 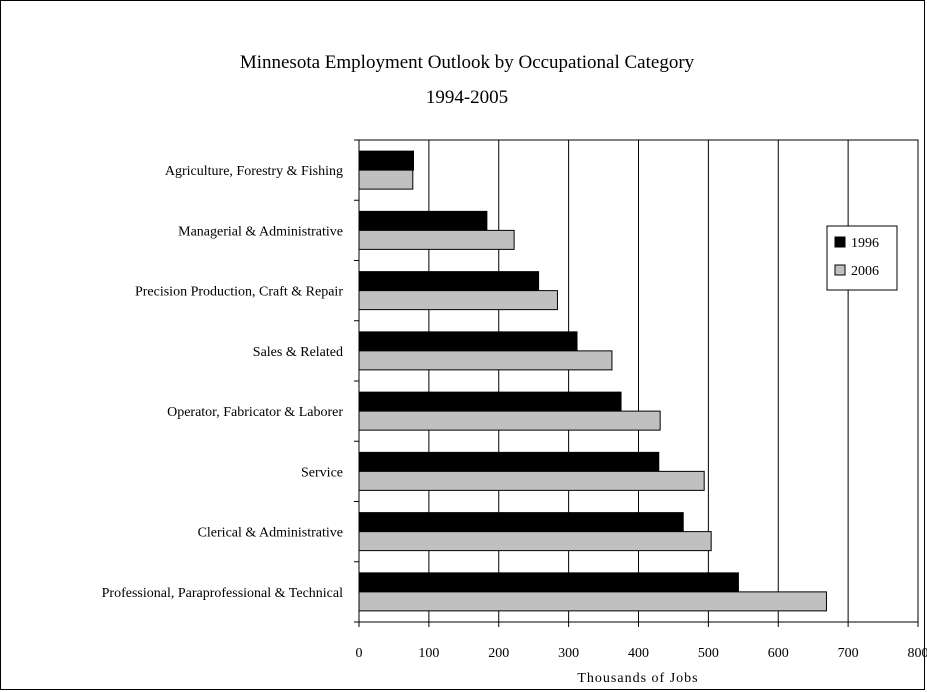 I want to click on x-axis-label: Thousands of Jobs, so click(x=637, y=678).